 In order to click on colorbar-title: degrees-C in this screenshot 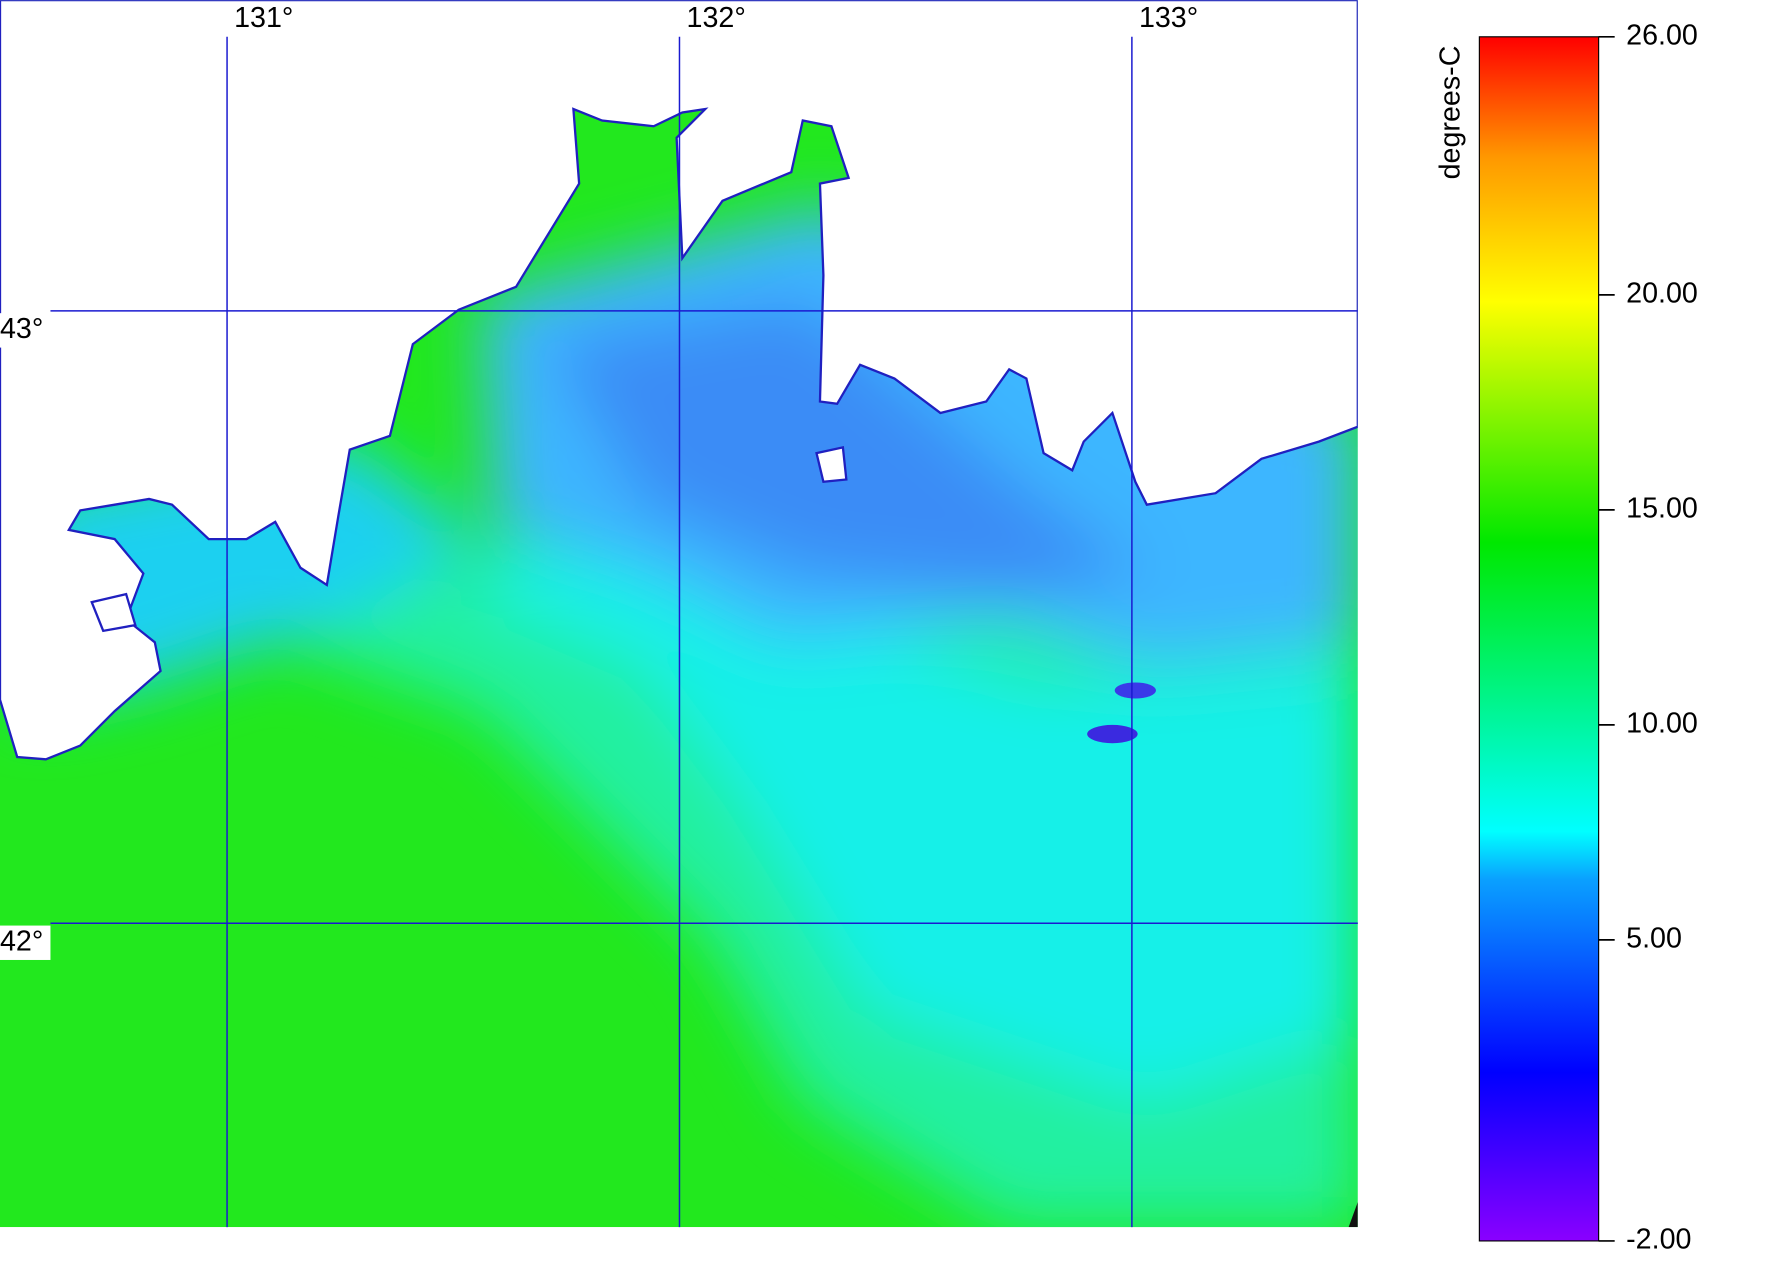, I will do `click(1450, 113)`.